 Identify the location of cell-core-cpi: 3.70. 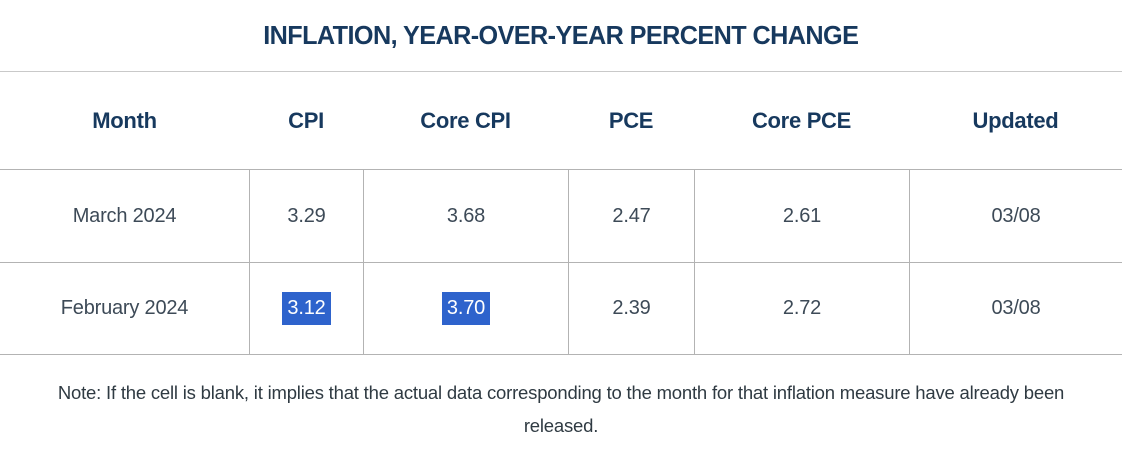
(465, 308).